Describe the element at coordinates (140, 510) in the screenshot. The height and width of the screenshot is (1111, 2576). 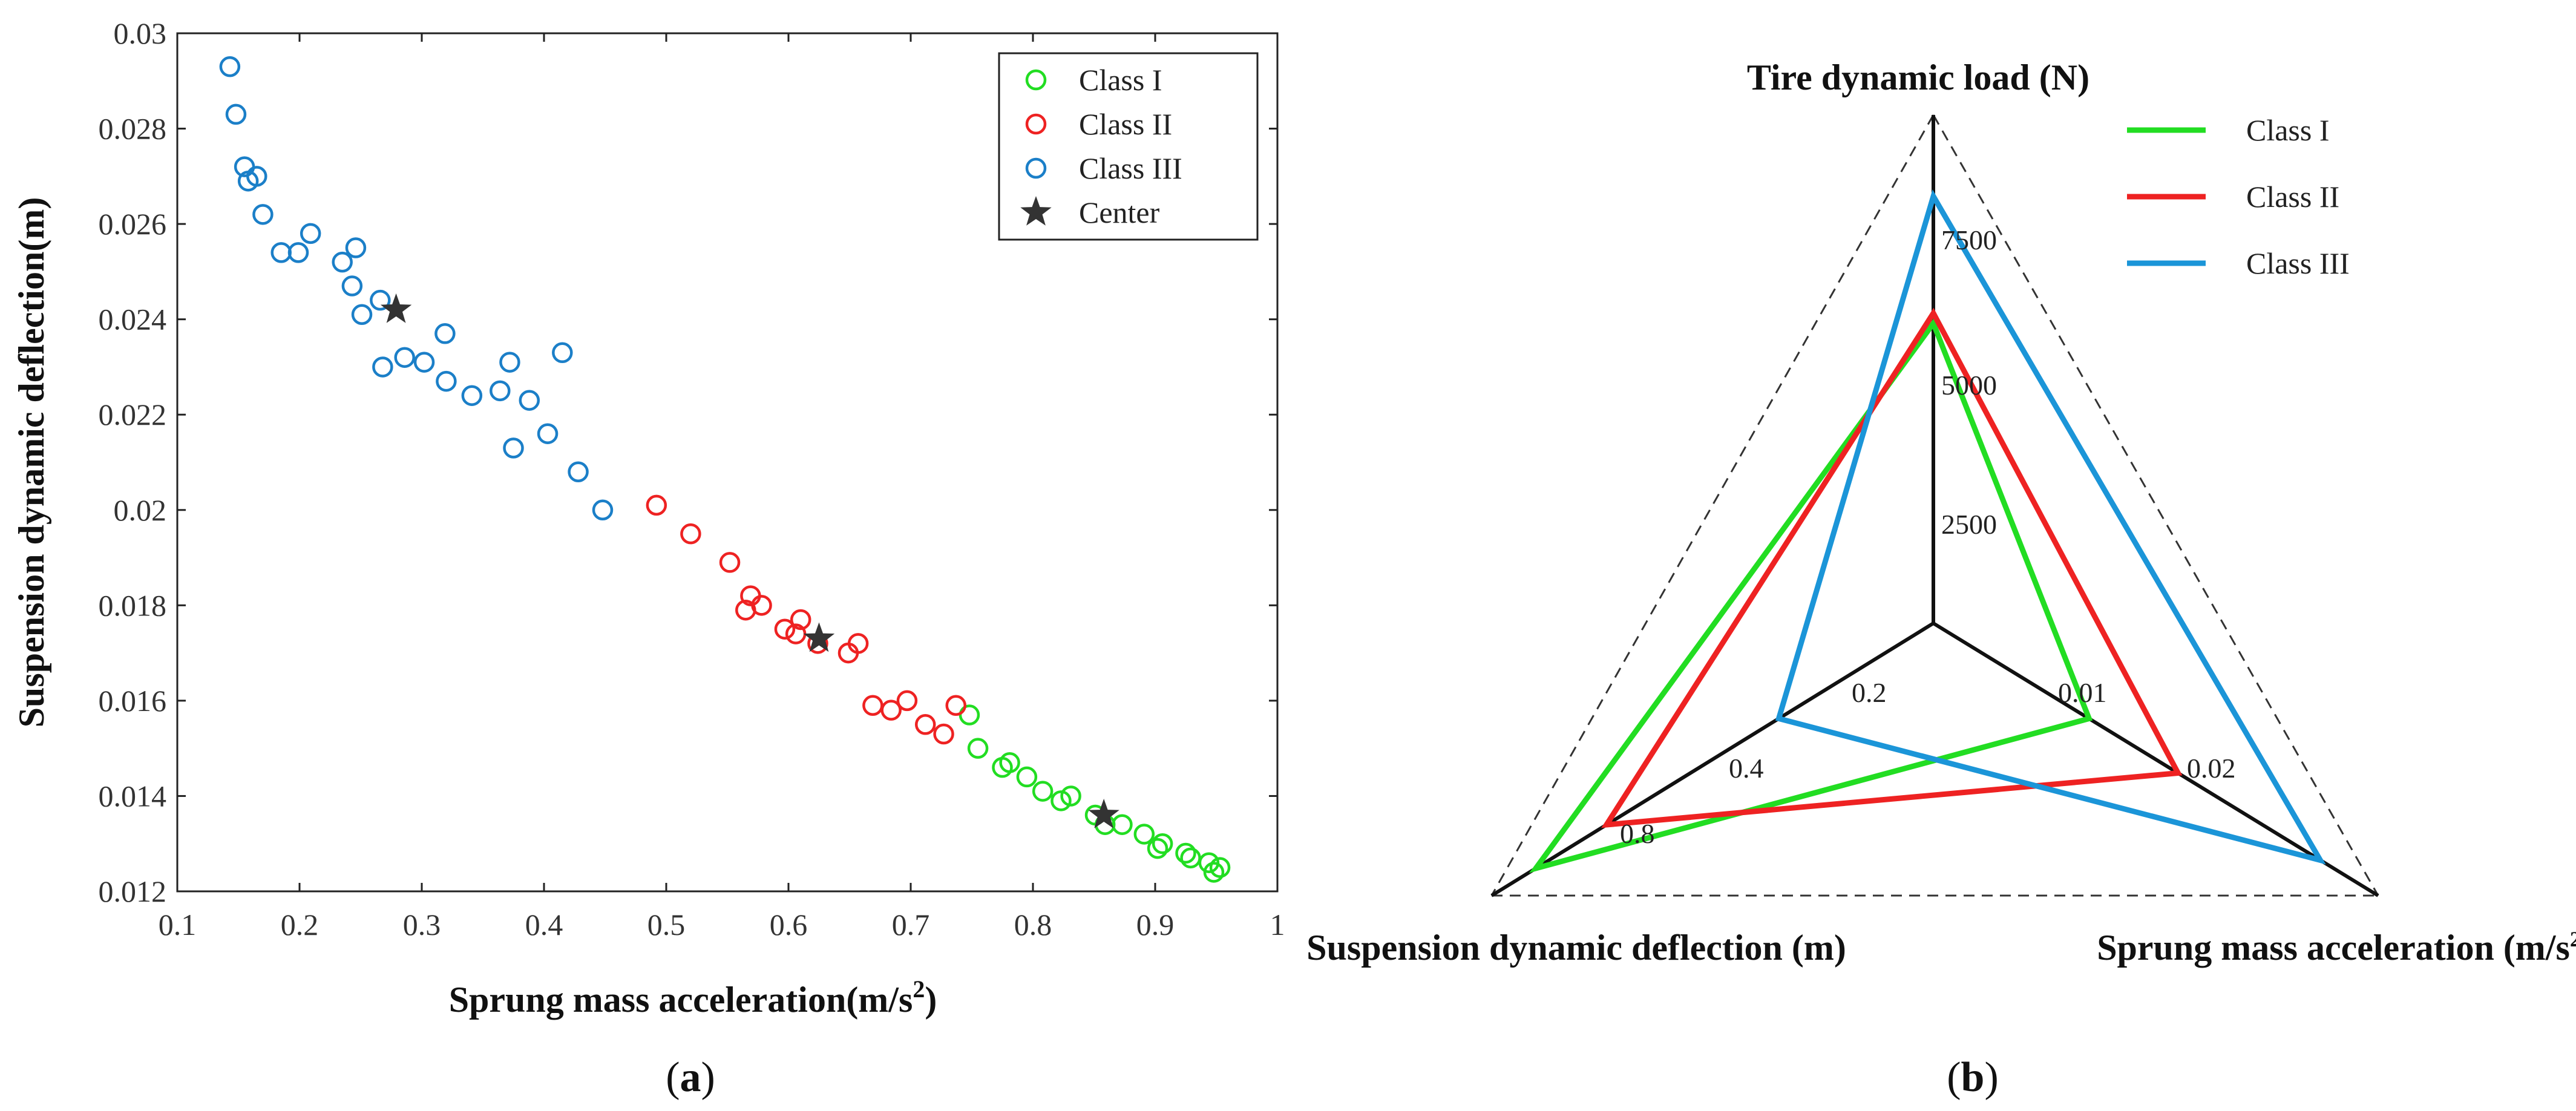
I see `y-tick-label: 0.02` at that location.